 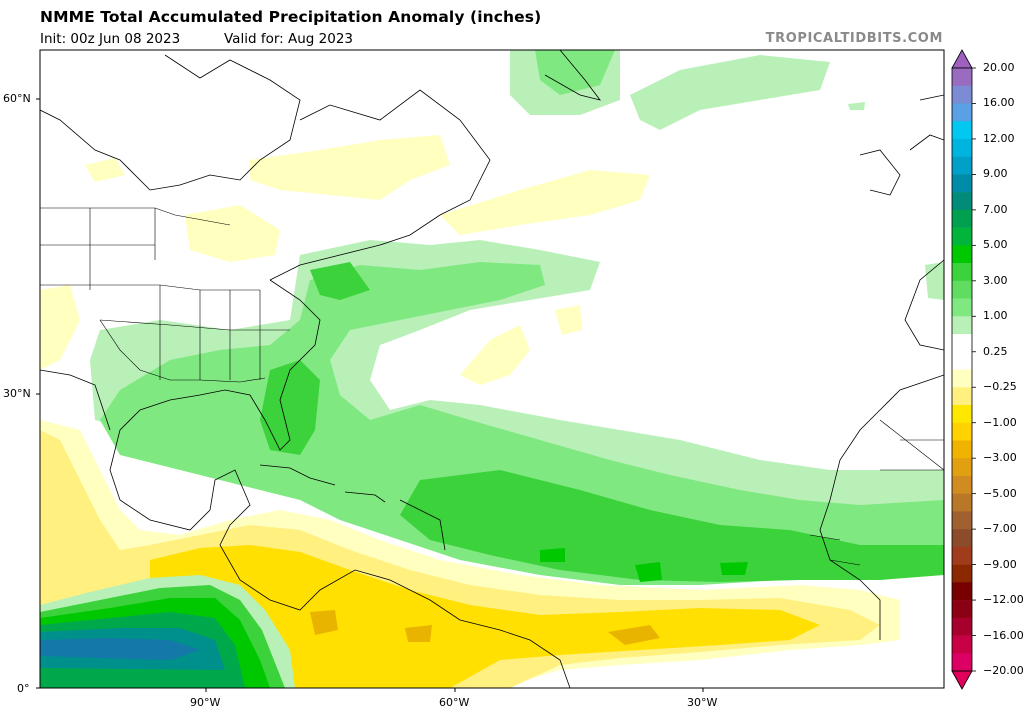 What do you see at coordinates (995, 280) in the screenshot?
I see `colorbar-label: 3.00` at bounding box center [995, 280].